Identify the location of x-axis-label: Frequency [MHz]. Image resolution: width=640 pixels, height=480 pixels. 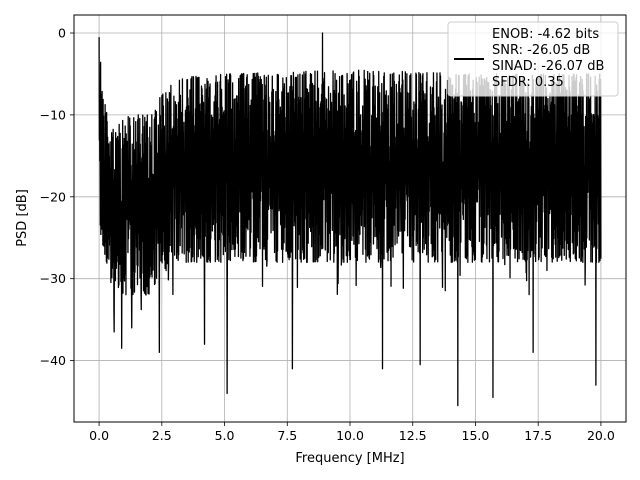
(349, 458).